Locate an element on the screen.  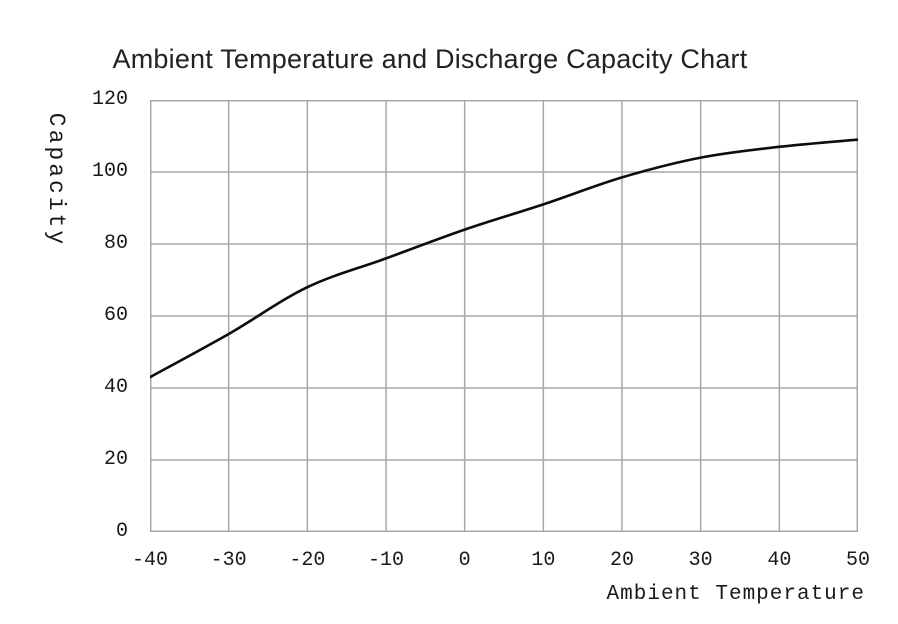
y-tick-label: 120 is located at coordinates (109, 99).